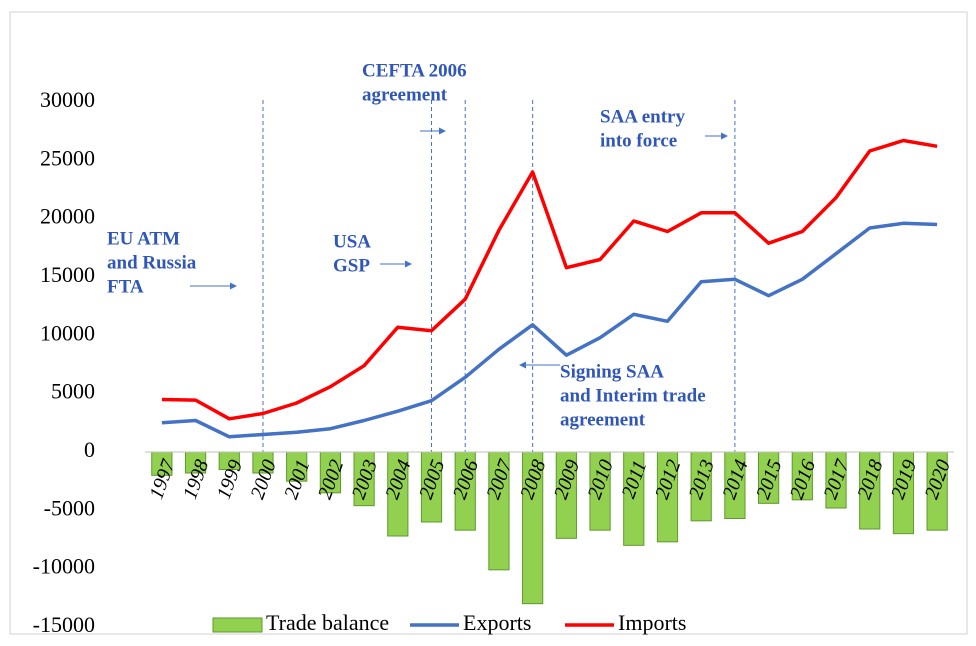 This screenshot has height=646, width=976. What do you see at coordinates (263, 479) in the screenshot?
I see `x-tick-label: 2000` at bounding box center [263, 479].